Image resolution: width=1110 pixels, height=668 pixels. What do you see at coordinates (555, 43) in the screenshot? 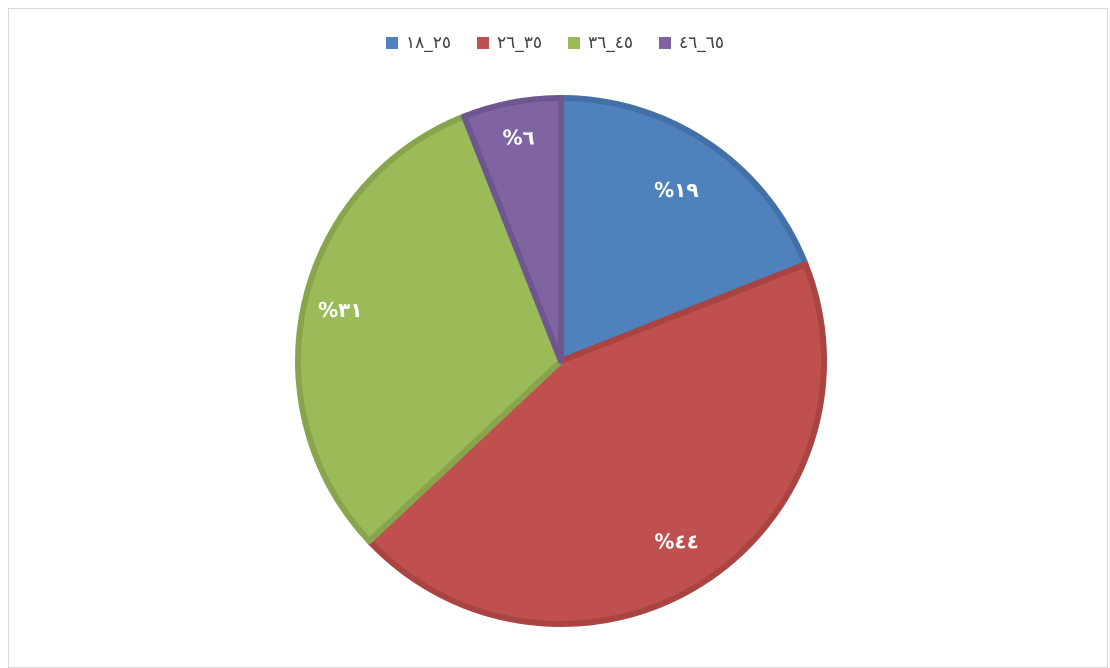
I see `chart-legend: ٢٥_١٨ ٣٥_٢٦ ٤٥_٣٦ ٦٥_٤٦` at bounding box center [555, 43].